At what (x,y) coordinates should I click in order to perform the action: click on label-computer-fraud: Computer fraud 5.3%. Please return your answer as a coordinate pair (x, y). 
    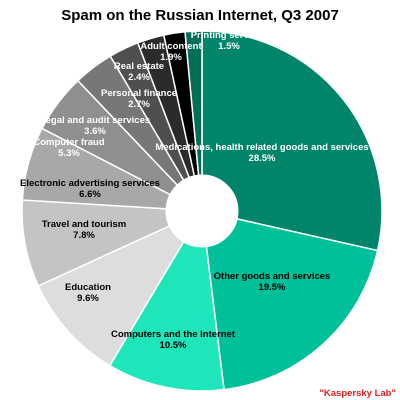
    Looking at the image, I should click on (68, 148).